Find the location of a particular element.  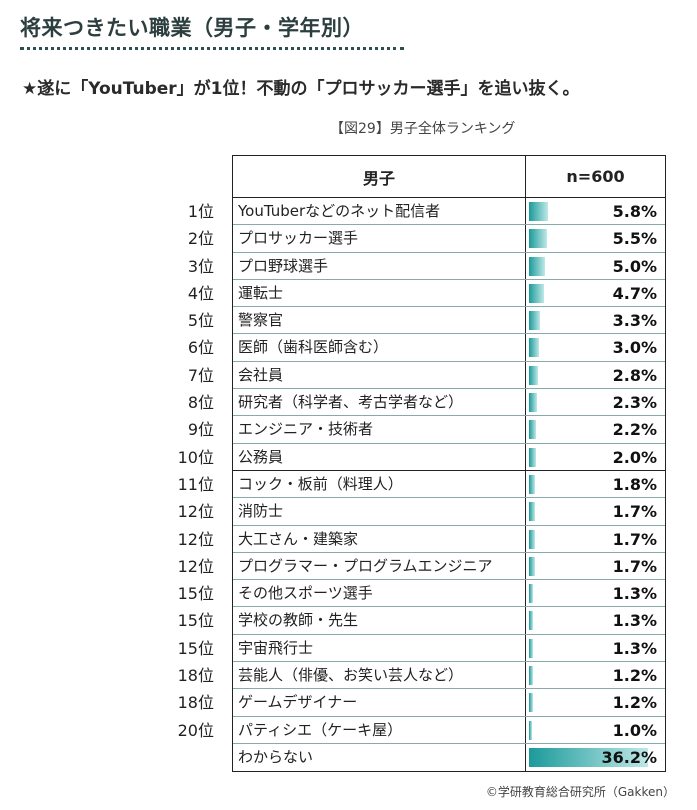

table-row: YouTuberなどのネット配信者 5.8% is located at coordinates (449, 212).